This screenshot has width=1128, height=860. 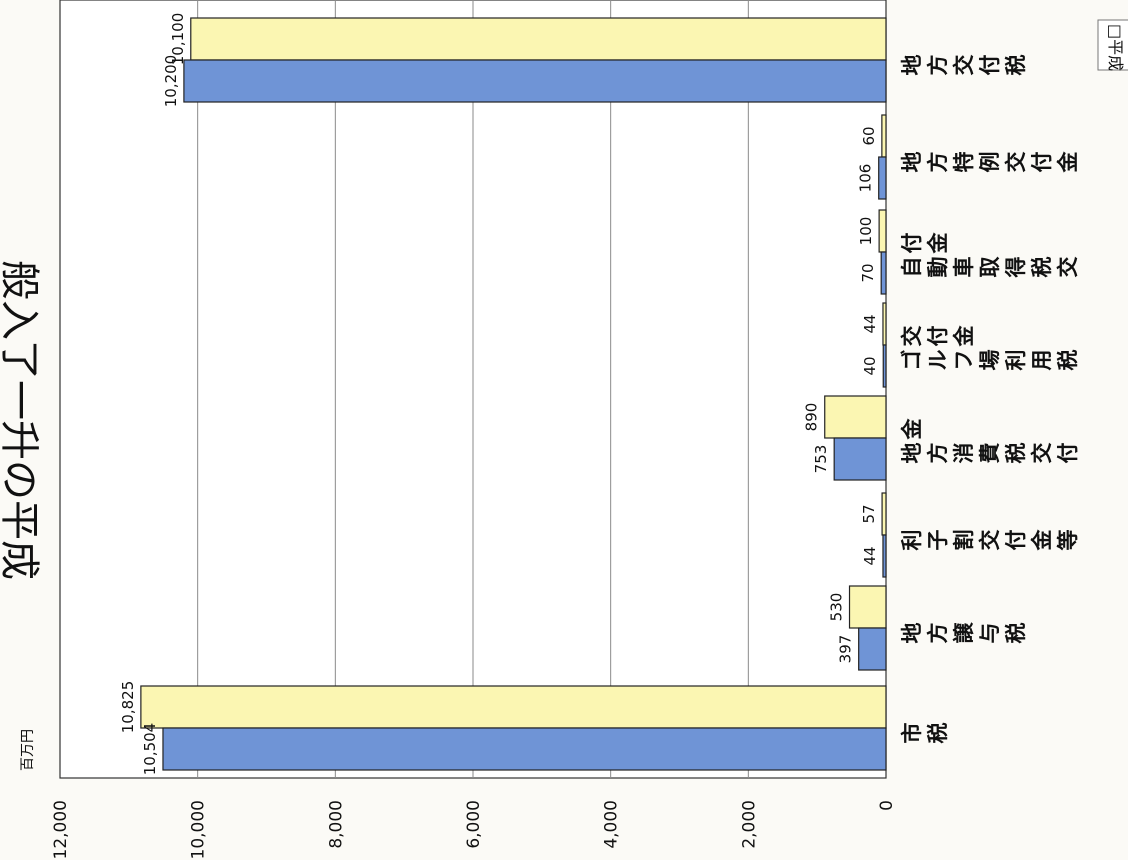 What do you see at coordinates (964, 540) in the screenshot?
I see `svg-text: 割` at bounding box center [964, 540].